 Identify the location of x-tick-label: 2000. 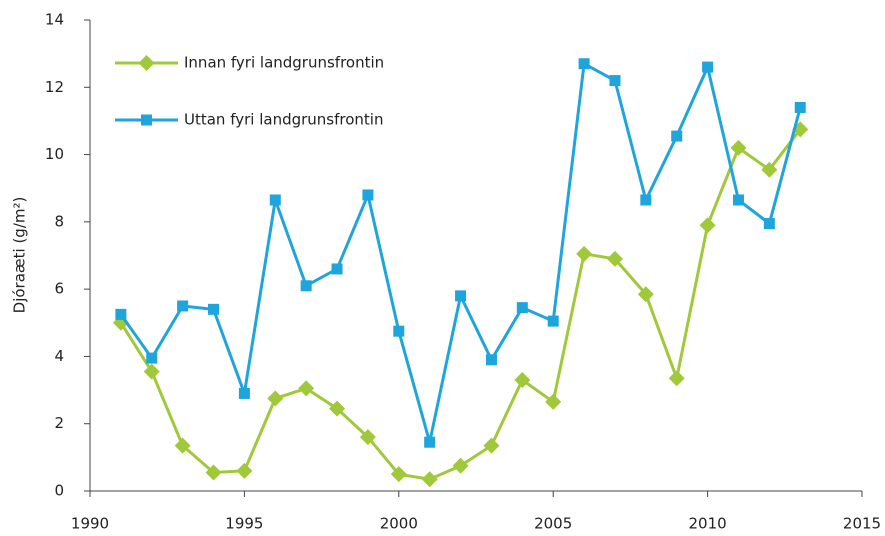
(399, 524).